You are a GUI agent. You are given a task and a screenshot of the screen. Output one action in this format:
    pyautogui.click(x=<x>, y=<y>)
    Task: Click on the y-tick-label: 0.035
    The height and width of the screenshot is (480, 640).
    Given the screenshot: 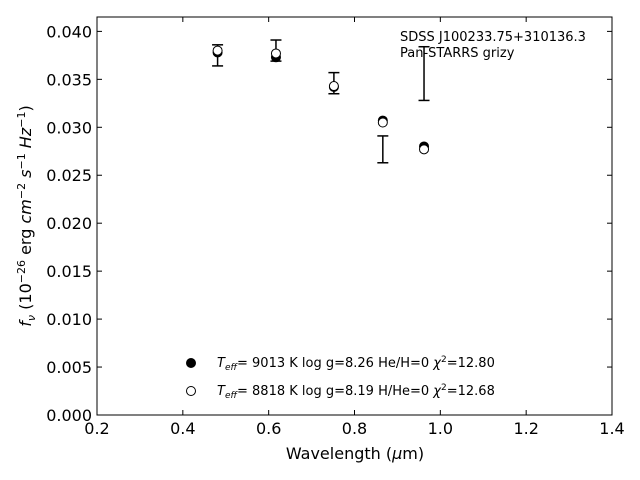 What is the action you would take?
    pyautogui.click(x=69, y=79)
    